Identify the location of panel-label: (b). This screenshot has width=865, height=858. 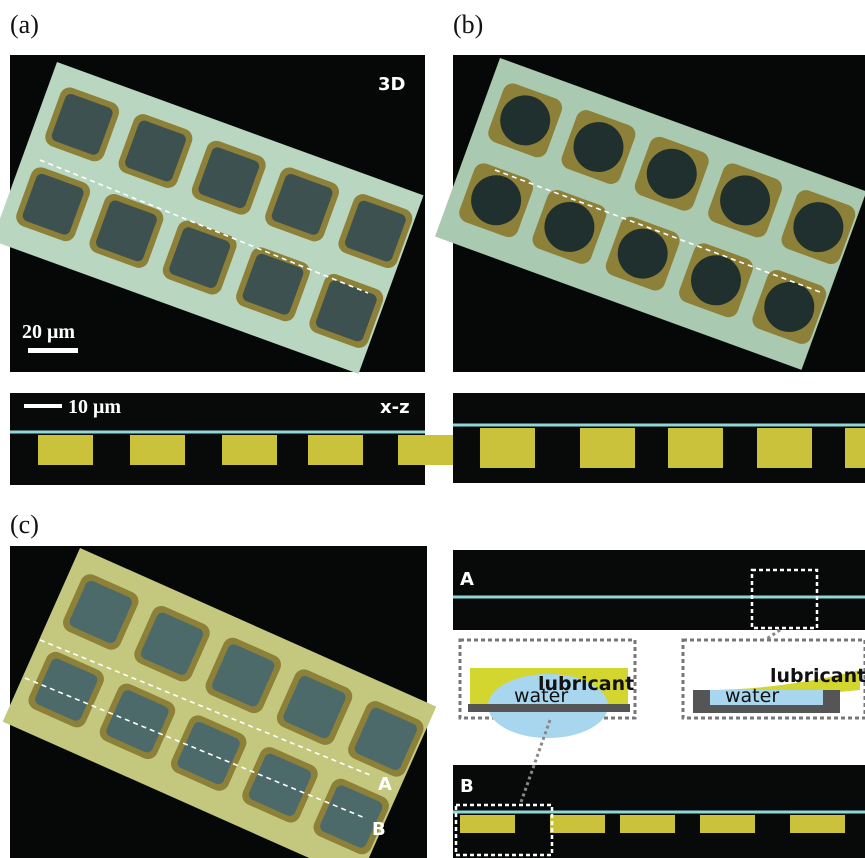
(468, 24).